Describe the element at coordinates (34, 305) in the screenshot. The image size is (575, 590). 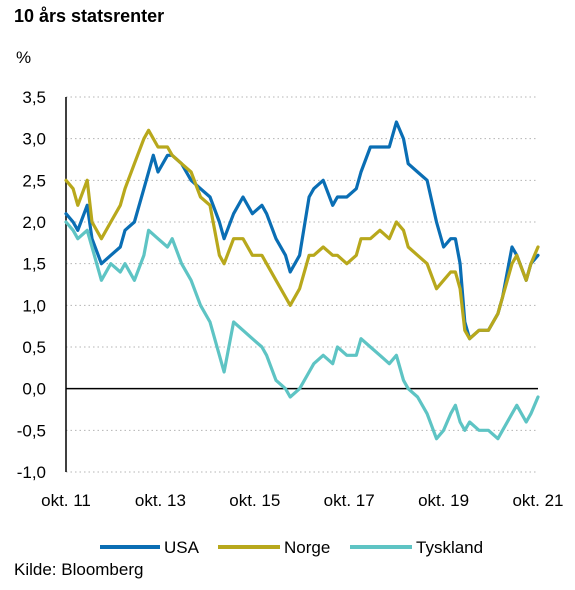
I see `y-tick-label: 1,0` at that location.